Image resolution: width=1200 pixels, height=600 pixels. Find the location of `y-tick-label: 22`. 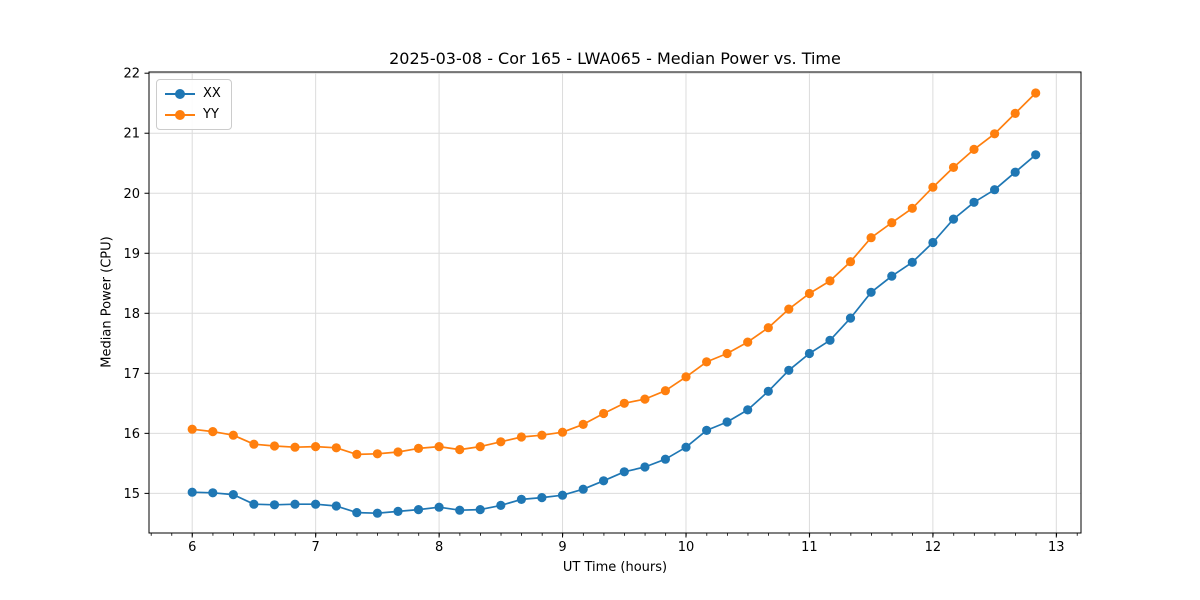

y-tick-label: 22 is located at coordinates (131, 74).